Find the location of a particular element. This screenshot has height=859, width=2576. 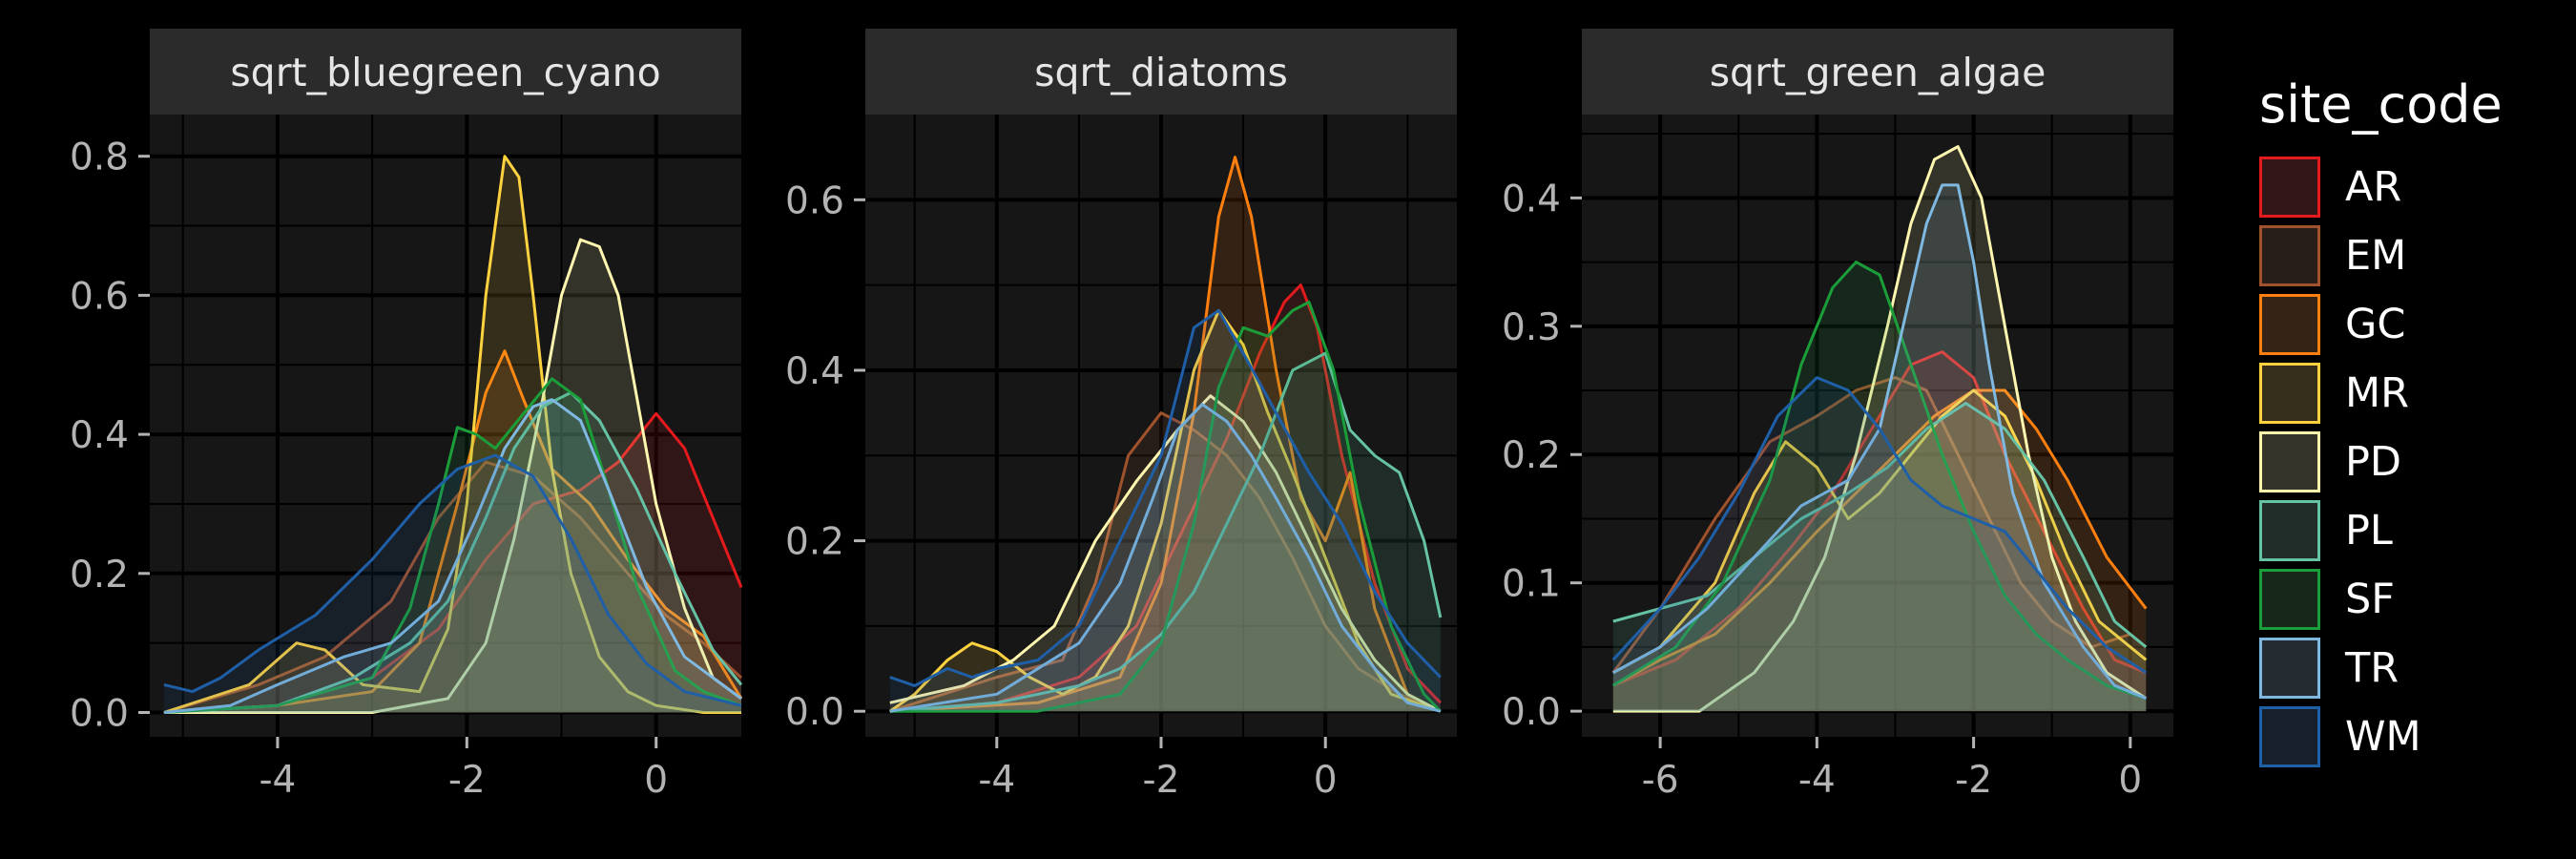

legend-label: MR is located at coordinates (2377, 393).